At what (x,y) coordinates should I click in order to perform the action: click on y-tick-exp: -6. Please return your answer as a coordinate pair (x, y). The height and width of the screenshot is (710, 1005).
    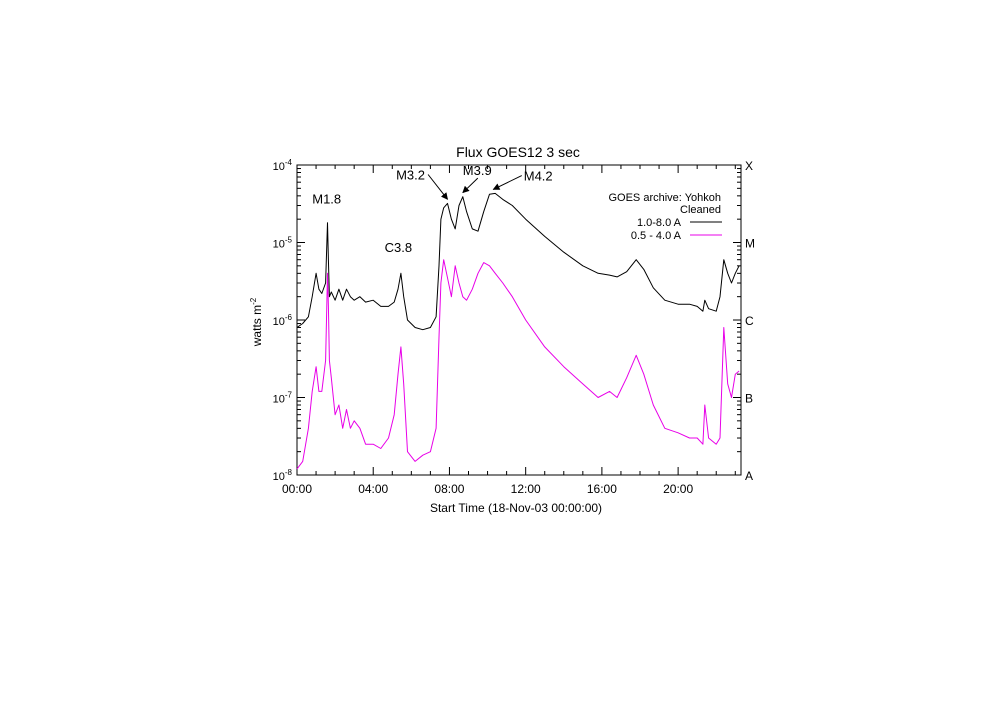
    Looking at the image, I should click on (289, 317).